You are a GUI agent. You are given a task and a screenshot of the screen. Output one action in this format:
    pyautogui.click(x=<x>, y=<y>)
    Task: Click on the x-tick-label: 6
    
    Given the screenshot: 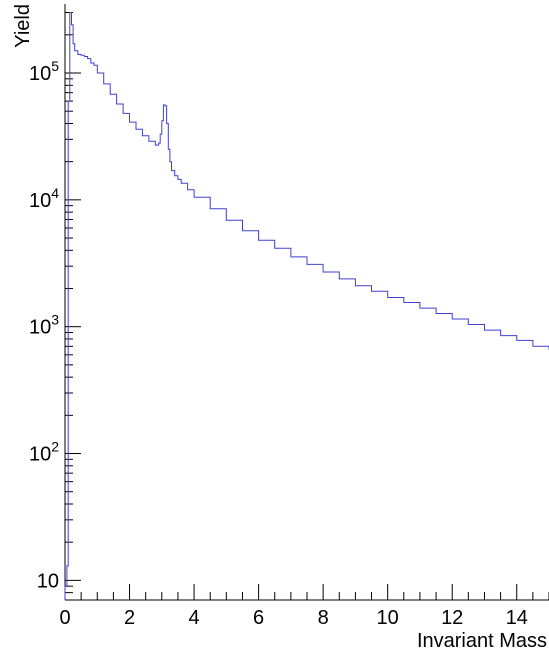 What is the action you would take?
    pyautogui.click(x=258, y=618)
    